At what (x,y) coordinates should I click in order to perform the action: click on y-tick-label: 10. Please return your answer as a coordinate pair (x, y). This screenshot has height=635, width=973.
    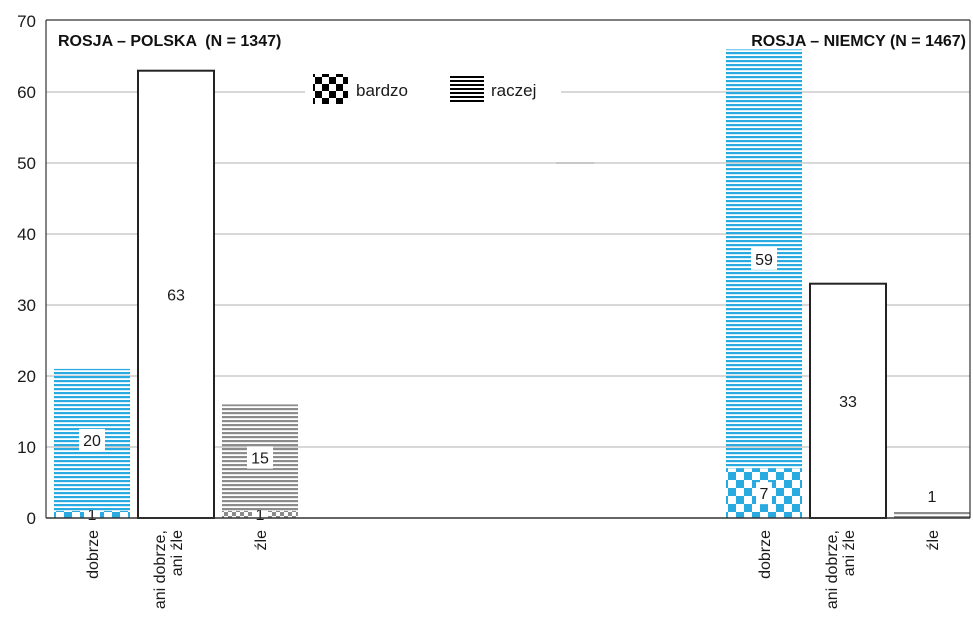
    Looking at the image, I should click on (26, 447).